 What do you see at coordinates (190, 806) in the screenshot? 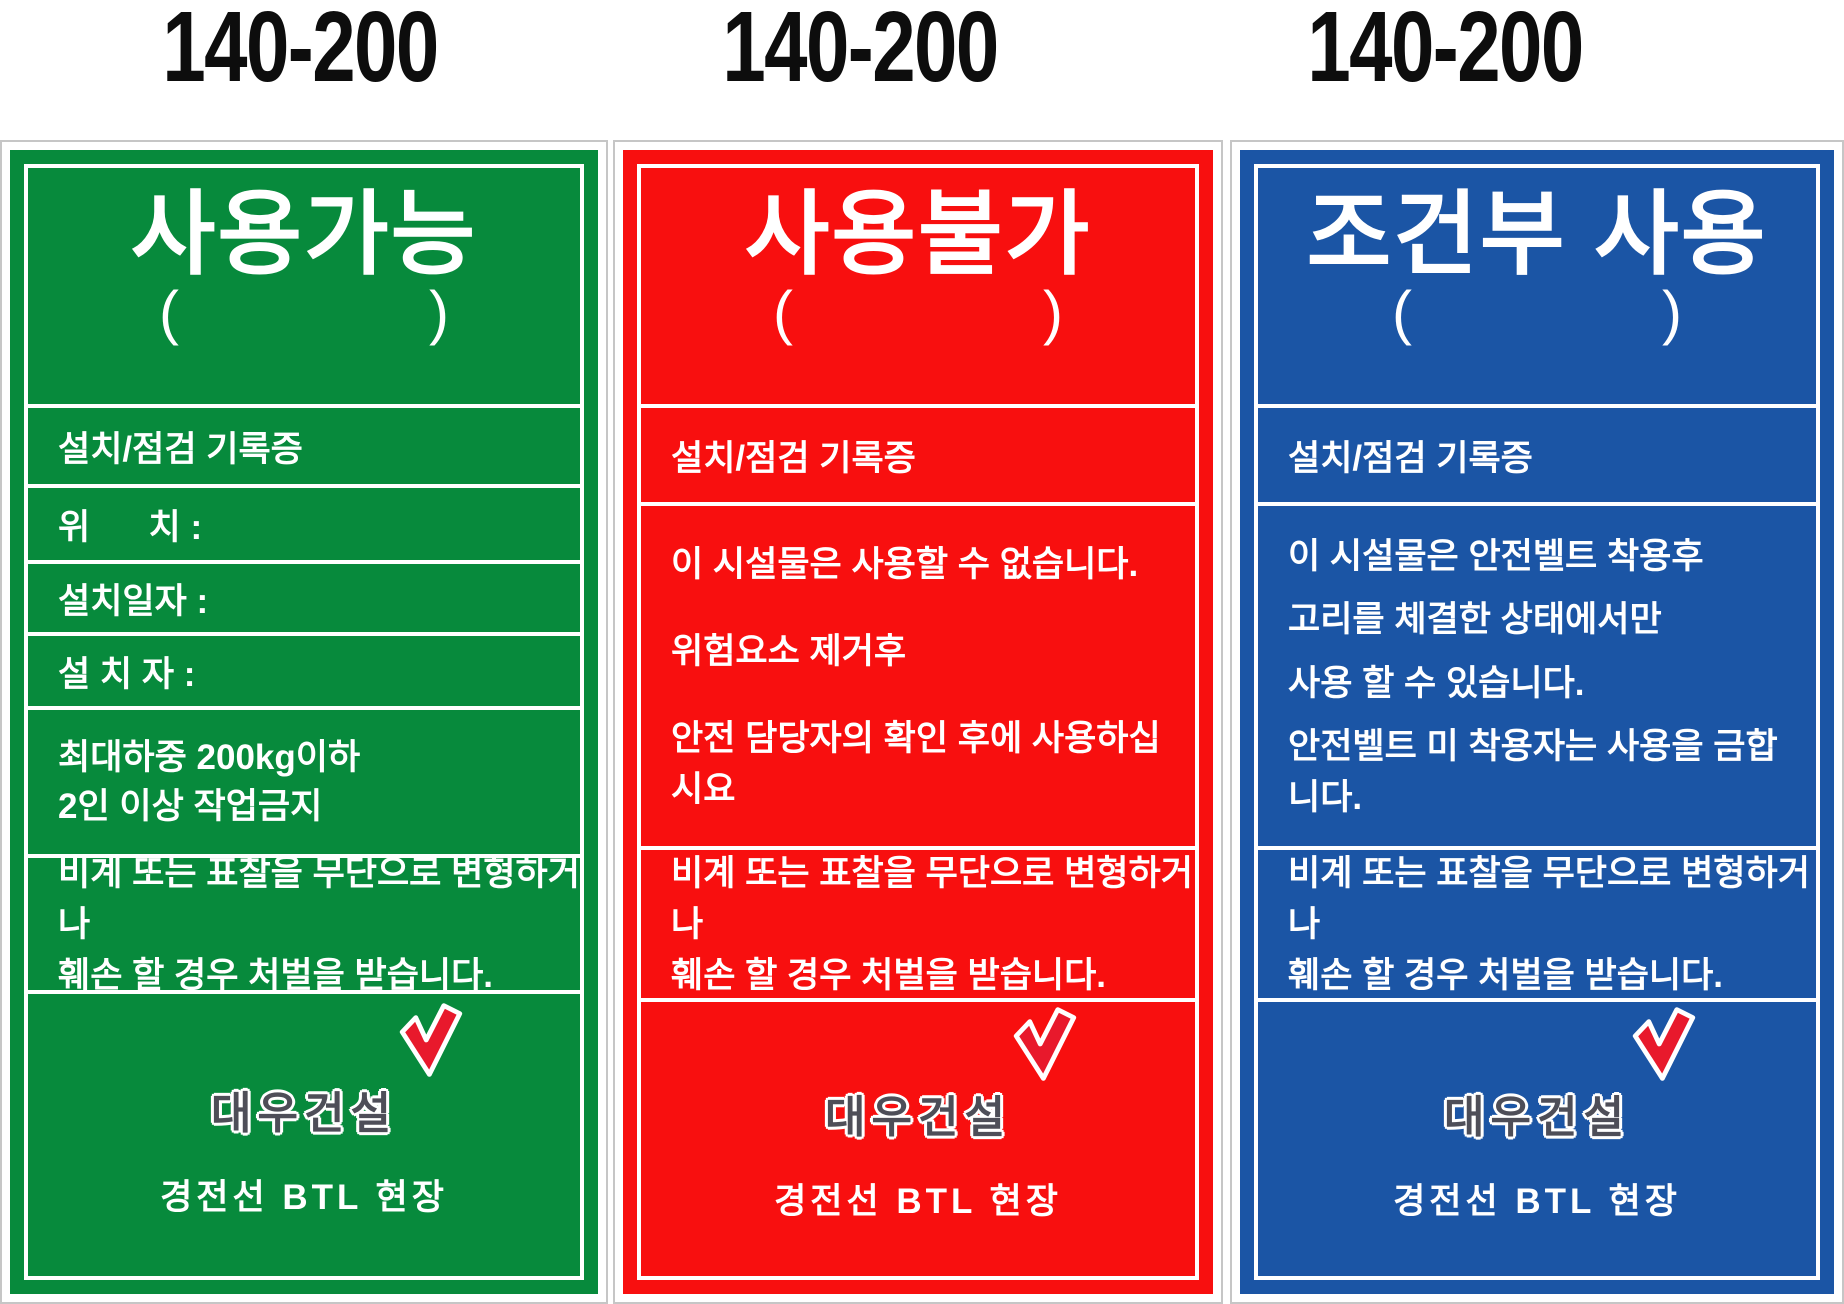
I see `load-limit-line2: 2인 이상 작업금지` at bounding box center [190, 806].